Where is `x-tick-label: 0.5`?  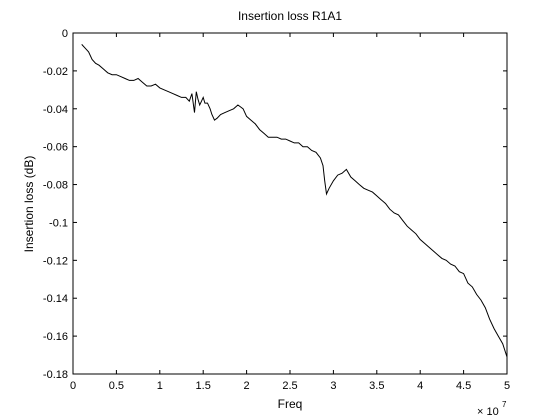 x-tick-label: 0.5 is located at coordinates (116, 386).